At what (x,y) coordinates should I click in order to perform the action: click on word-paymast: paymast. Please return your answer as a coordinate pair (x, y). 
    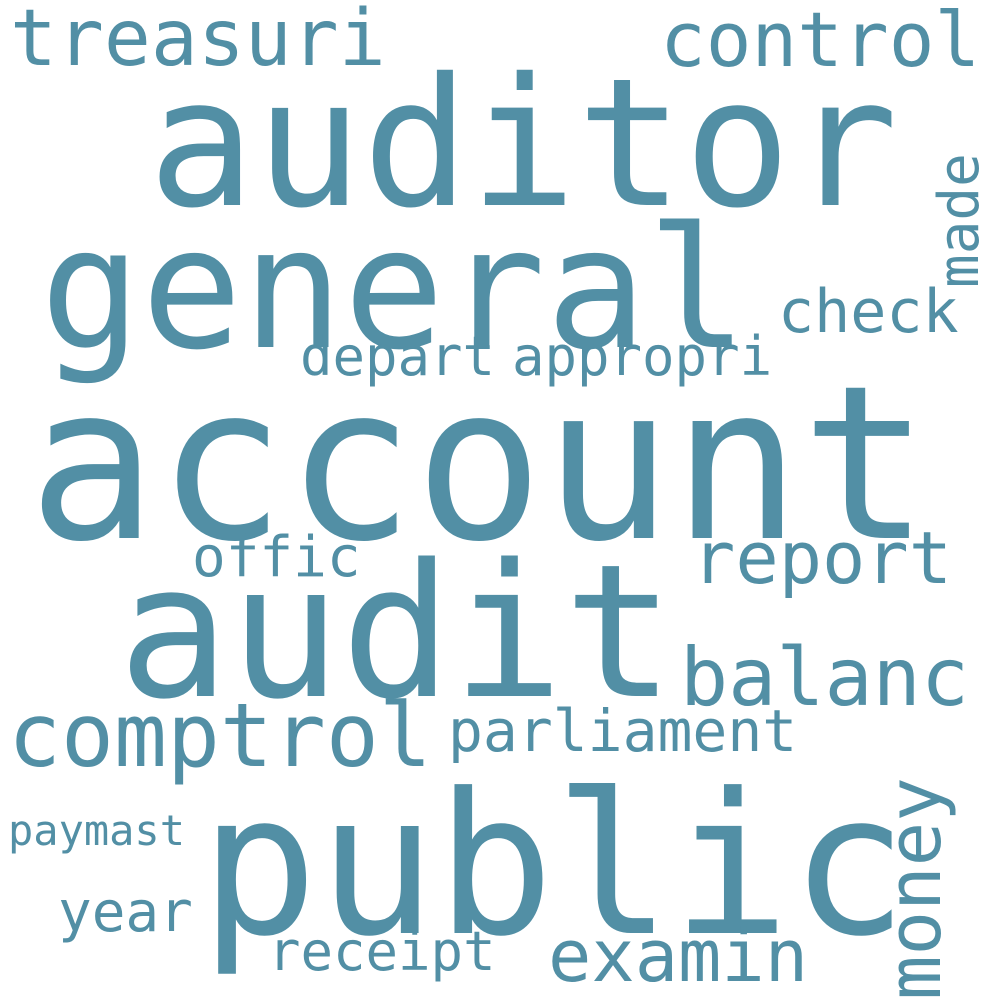
    Looking at the image, I should click on (97, 830).